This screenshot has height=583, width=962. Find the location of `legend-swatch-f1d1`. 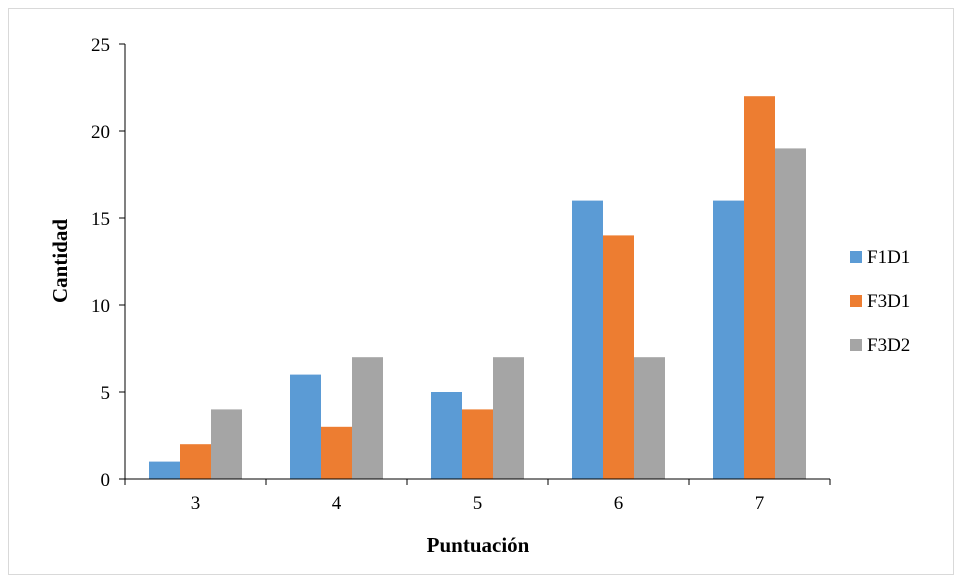

legend-swatch-f1d1 is located at coordinates (856, 257).